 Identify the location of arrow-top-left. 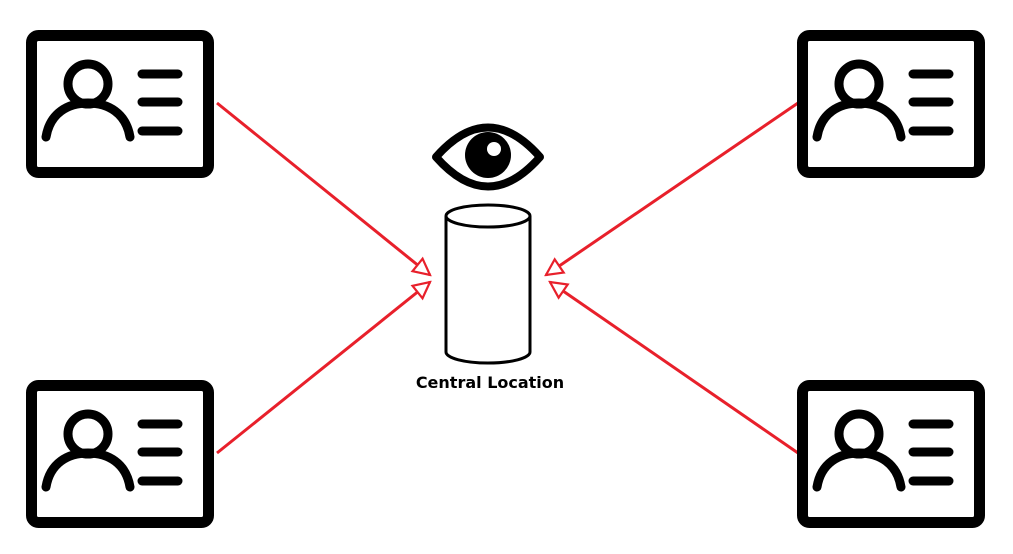
(323, 188).